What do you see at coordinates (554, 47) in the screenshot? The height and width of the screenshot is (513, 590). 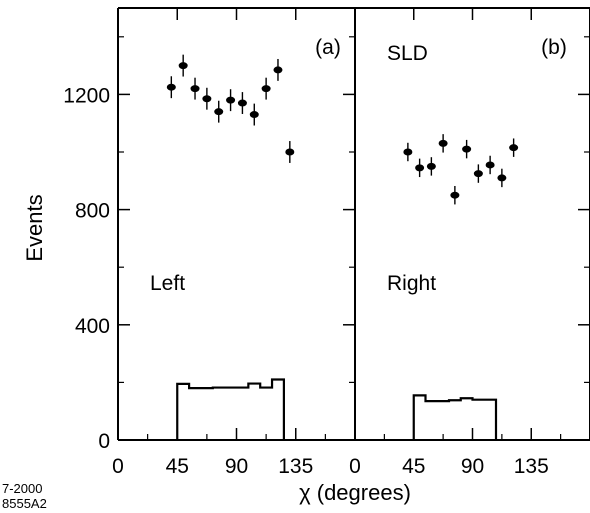 I see `panel-annotation: (b)` at bounding box center [554, 47].